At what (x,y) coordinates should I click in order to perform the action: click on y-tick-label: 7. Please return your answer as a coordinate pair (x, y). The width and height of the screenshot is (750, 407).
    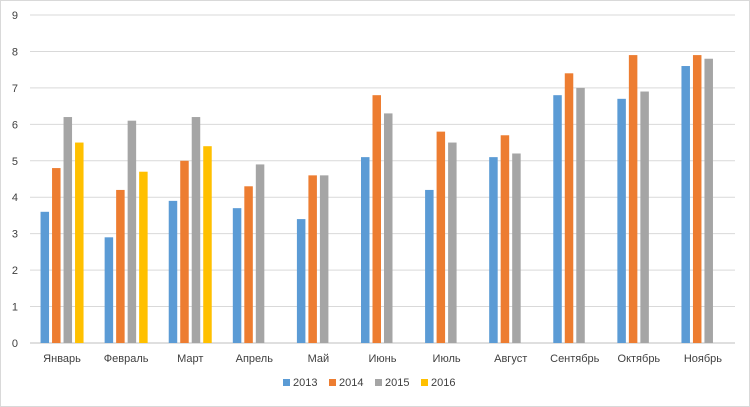
    Looking at the image, I should click on (15, 89).